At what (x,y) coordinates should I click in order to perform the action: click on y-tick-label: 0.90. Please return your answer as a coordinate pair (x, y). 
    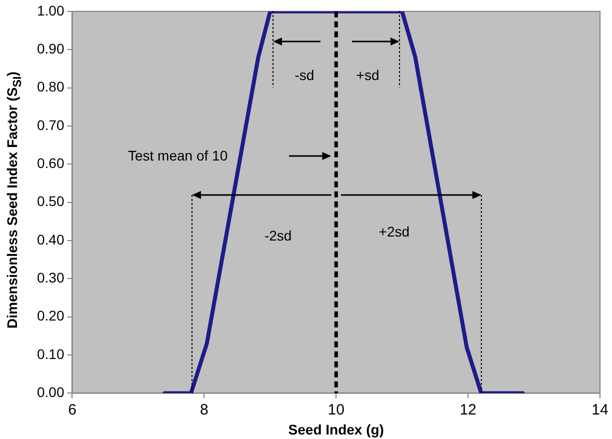
    Looking at the image, I should click on (50, 48).